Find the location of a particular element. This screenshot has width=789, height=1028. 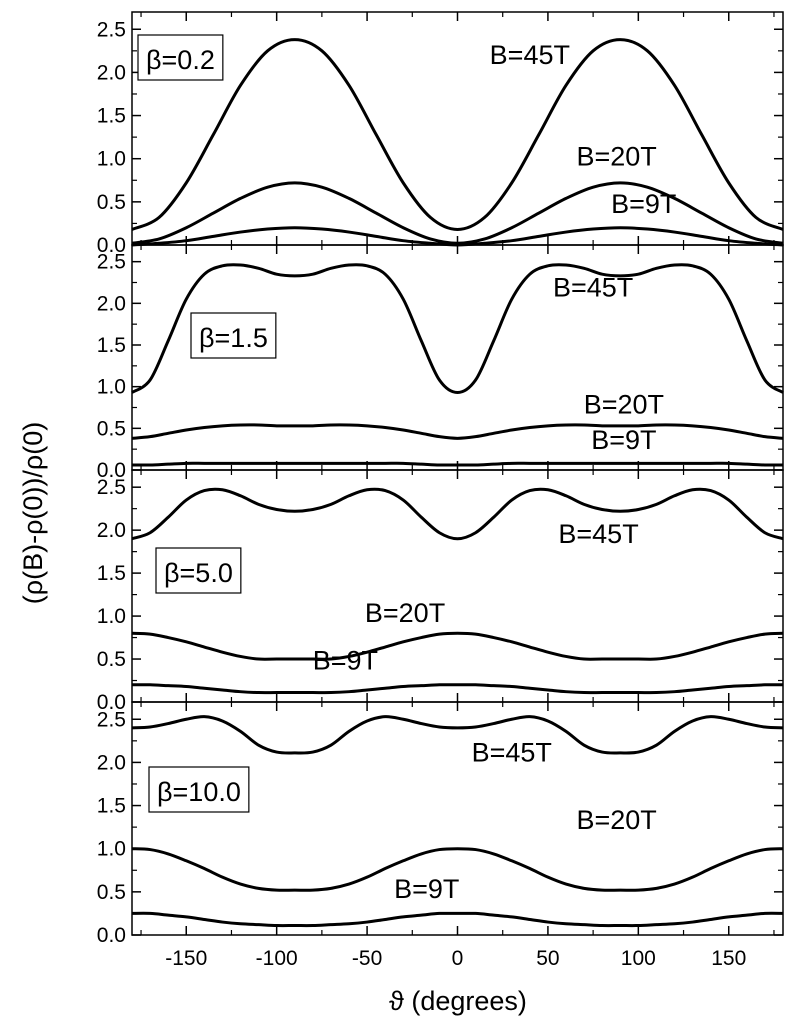

x-tick-label: 50 is located at coordinates (547, 958).